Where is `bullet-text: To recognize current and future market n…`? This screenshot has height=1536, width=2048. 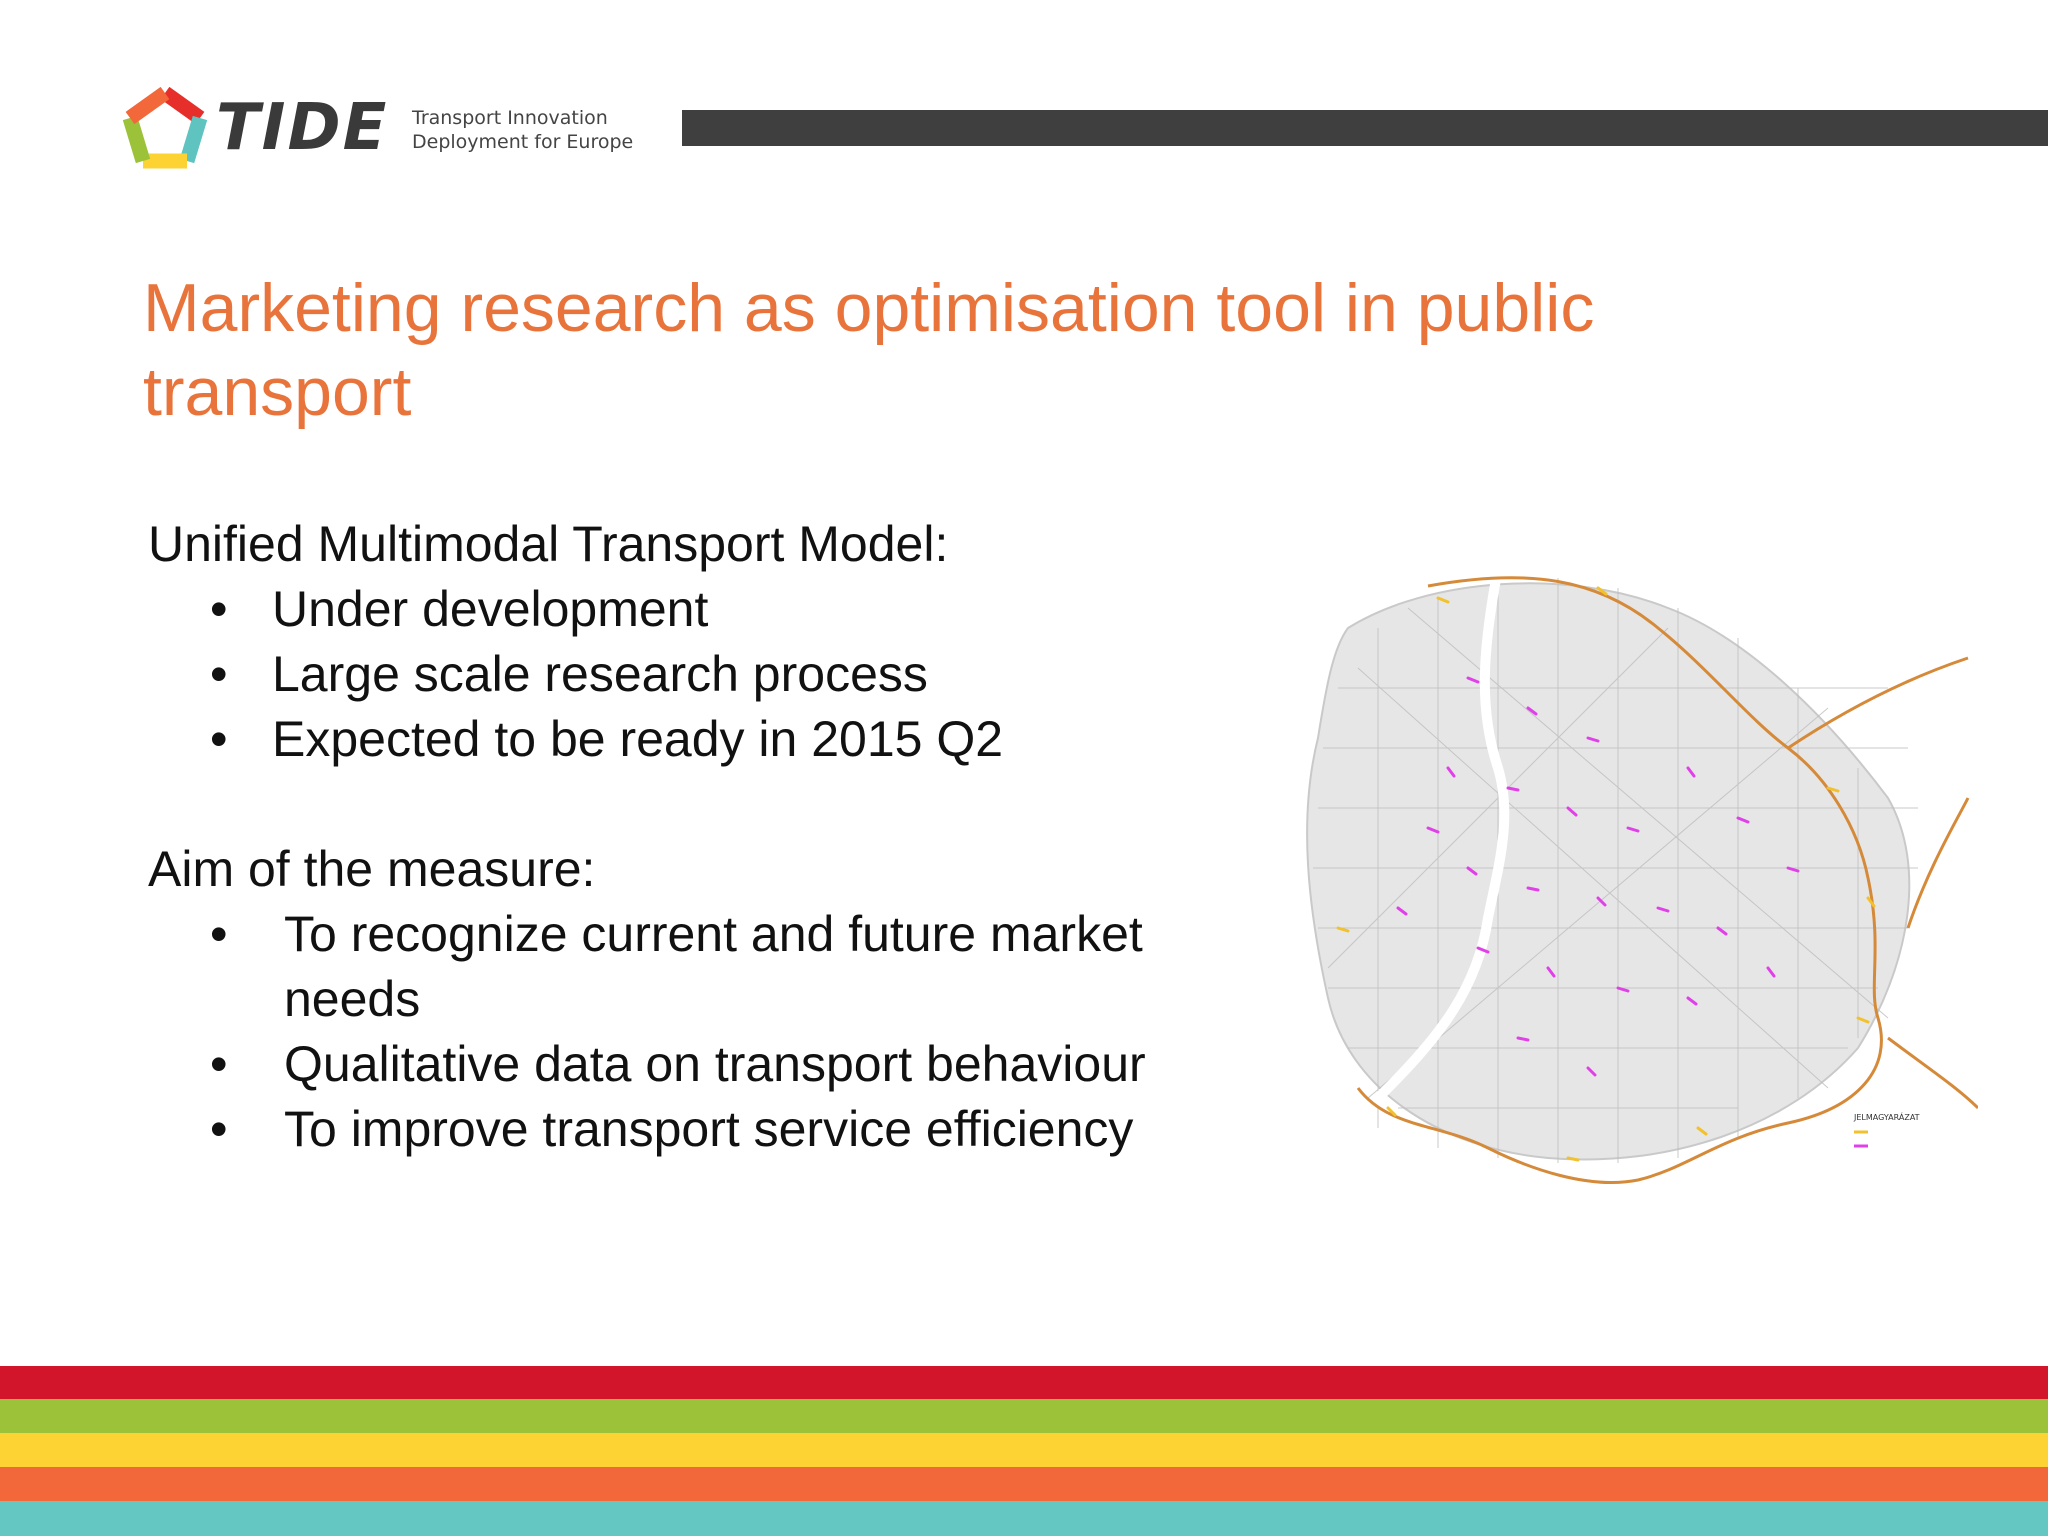 bullet-text: To recognize current and future market n… is located at coordinates (713, 966).